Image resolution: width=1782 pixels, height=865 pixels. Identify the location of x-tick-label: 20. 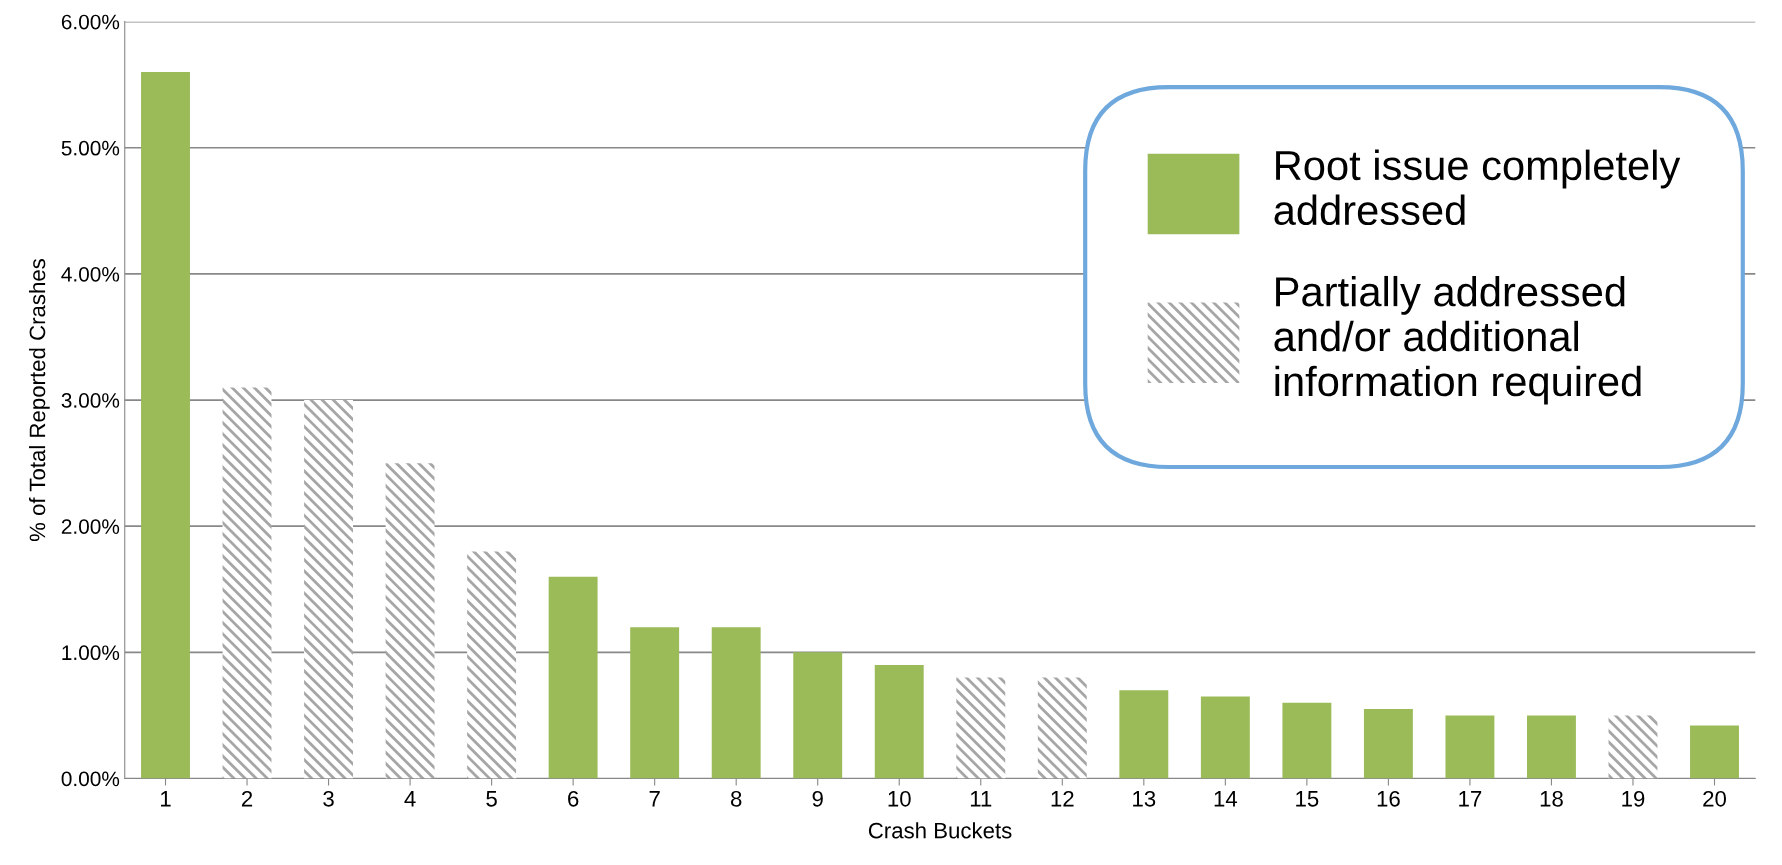
(1714, 798).